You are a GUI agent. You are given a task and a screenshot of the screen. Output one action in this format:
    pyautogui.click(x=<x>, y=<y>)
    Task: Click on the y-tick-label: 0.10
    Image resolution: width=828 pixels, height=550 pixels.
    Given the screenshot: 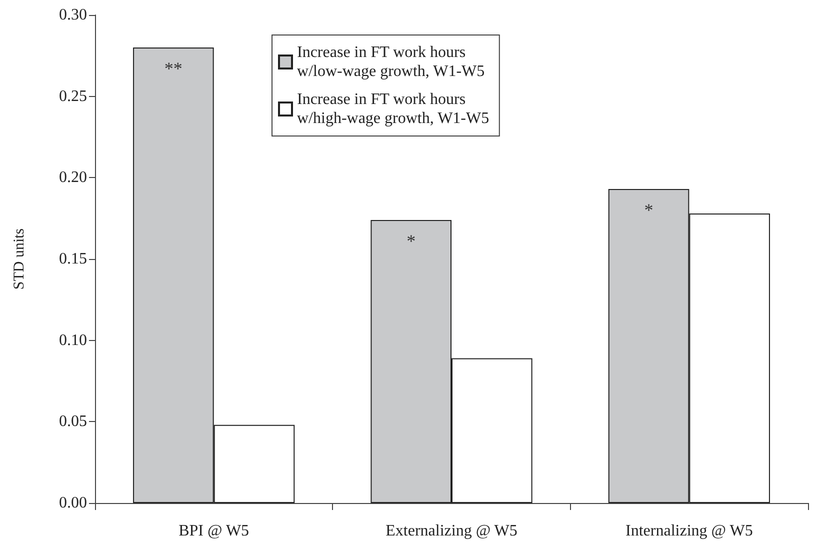 What is the action you would take?
    pyautogui.click(x=73, y=340)
    